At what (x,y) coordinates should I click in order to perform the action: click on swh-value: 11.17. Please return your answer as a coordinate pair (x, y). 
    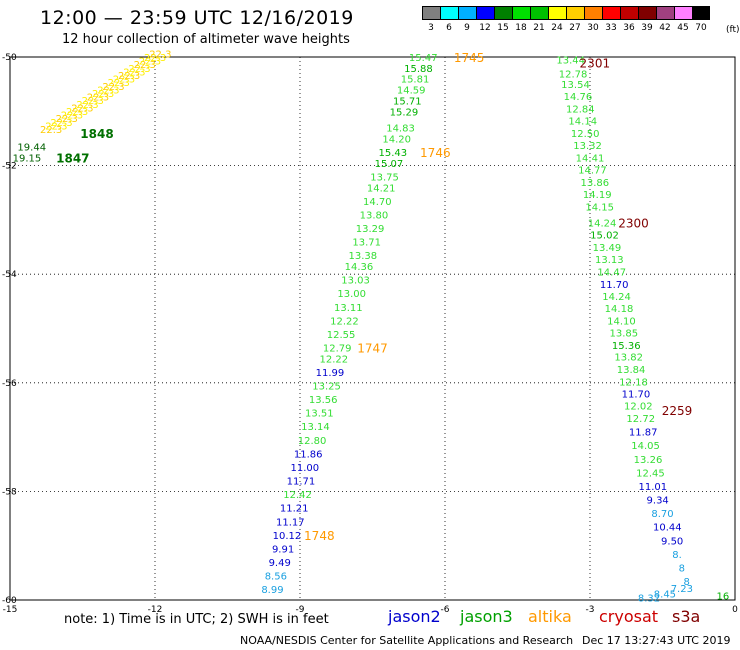
    Looking at the image, I should click on (290, 522).